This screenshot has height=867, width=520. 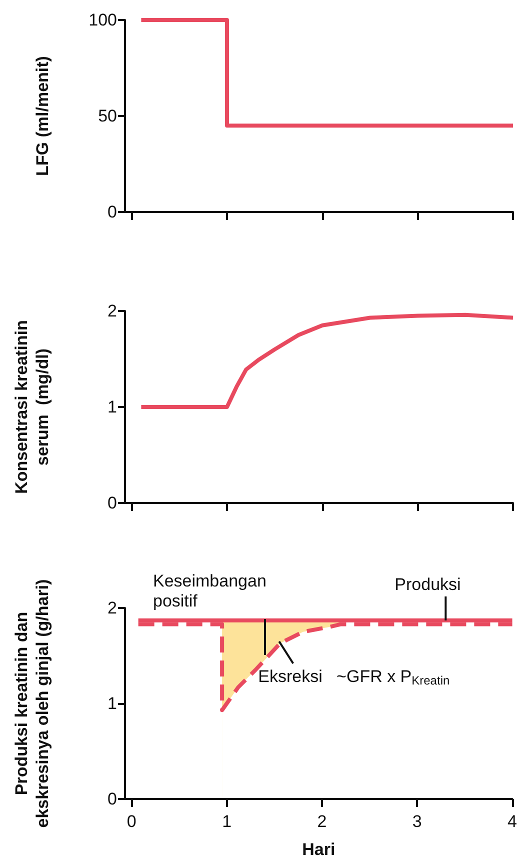 I want to click on y-axis-title: LFG (ml/menit), so click(x=42, y=116).